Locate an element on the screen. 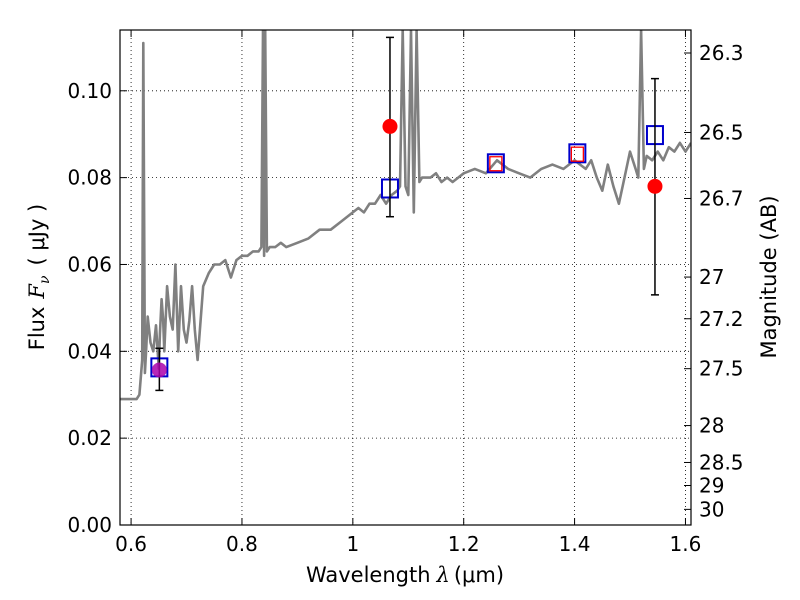  x-axis-label: Wavelength λ (μm) is located at coordinates (405, 575).